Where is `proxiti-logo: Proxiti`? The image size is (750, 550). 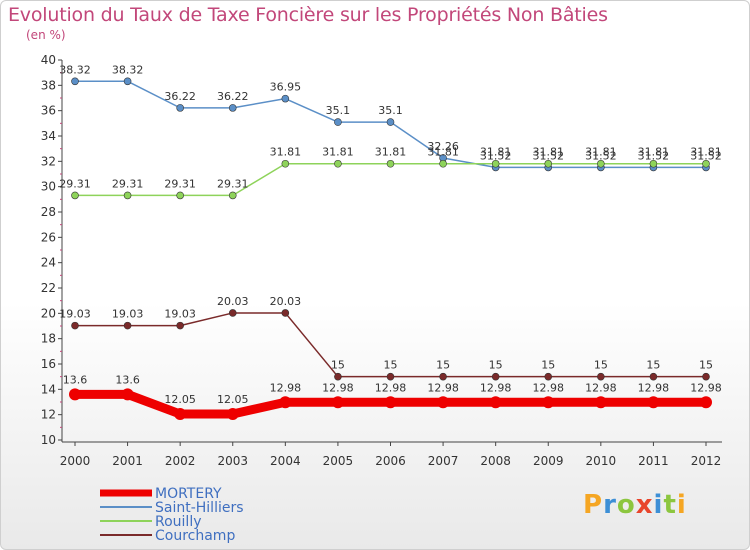
proxiti-logo: Proxiti is located at coordinates (635, 505).